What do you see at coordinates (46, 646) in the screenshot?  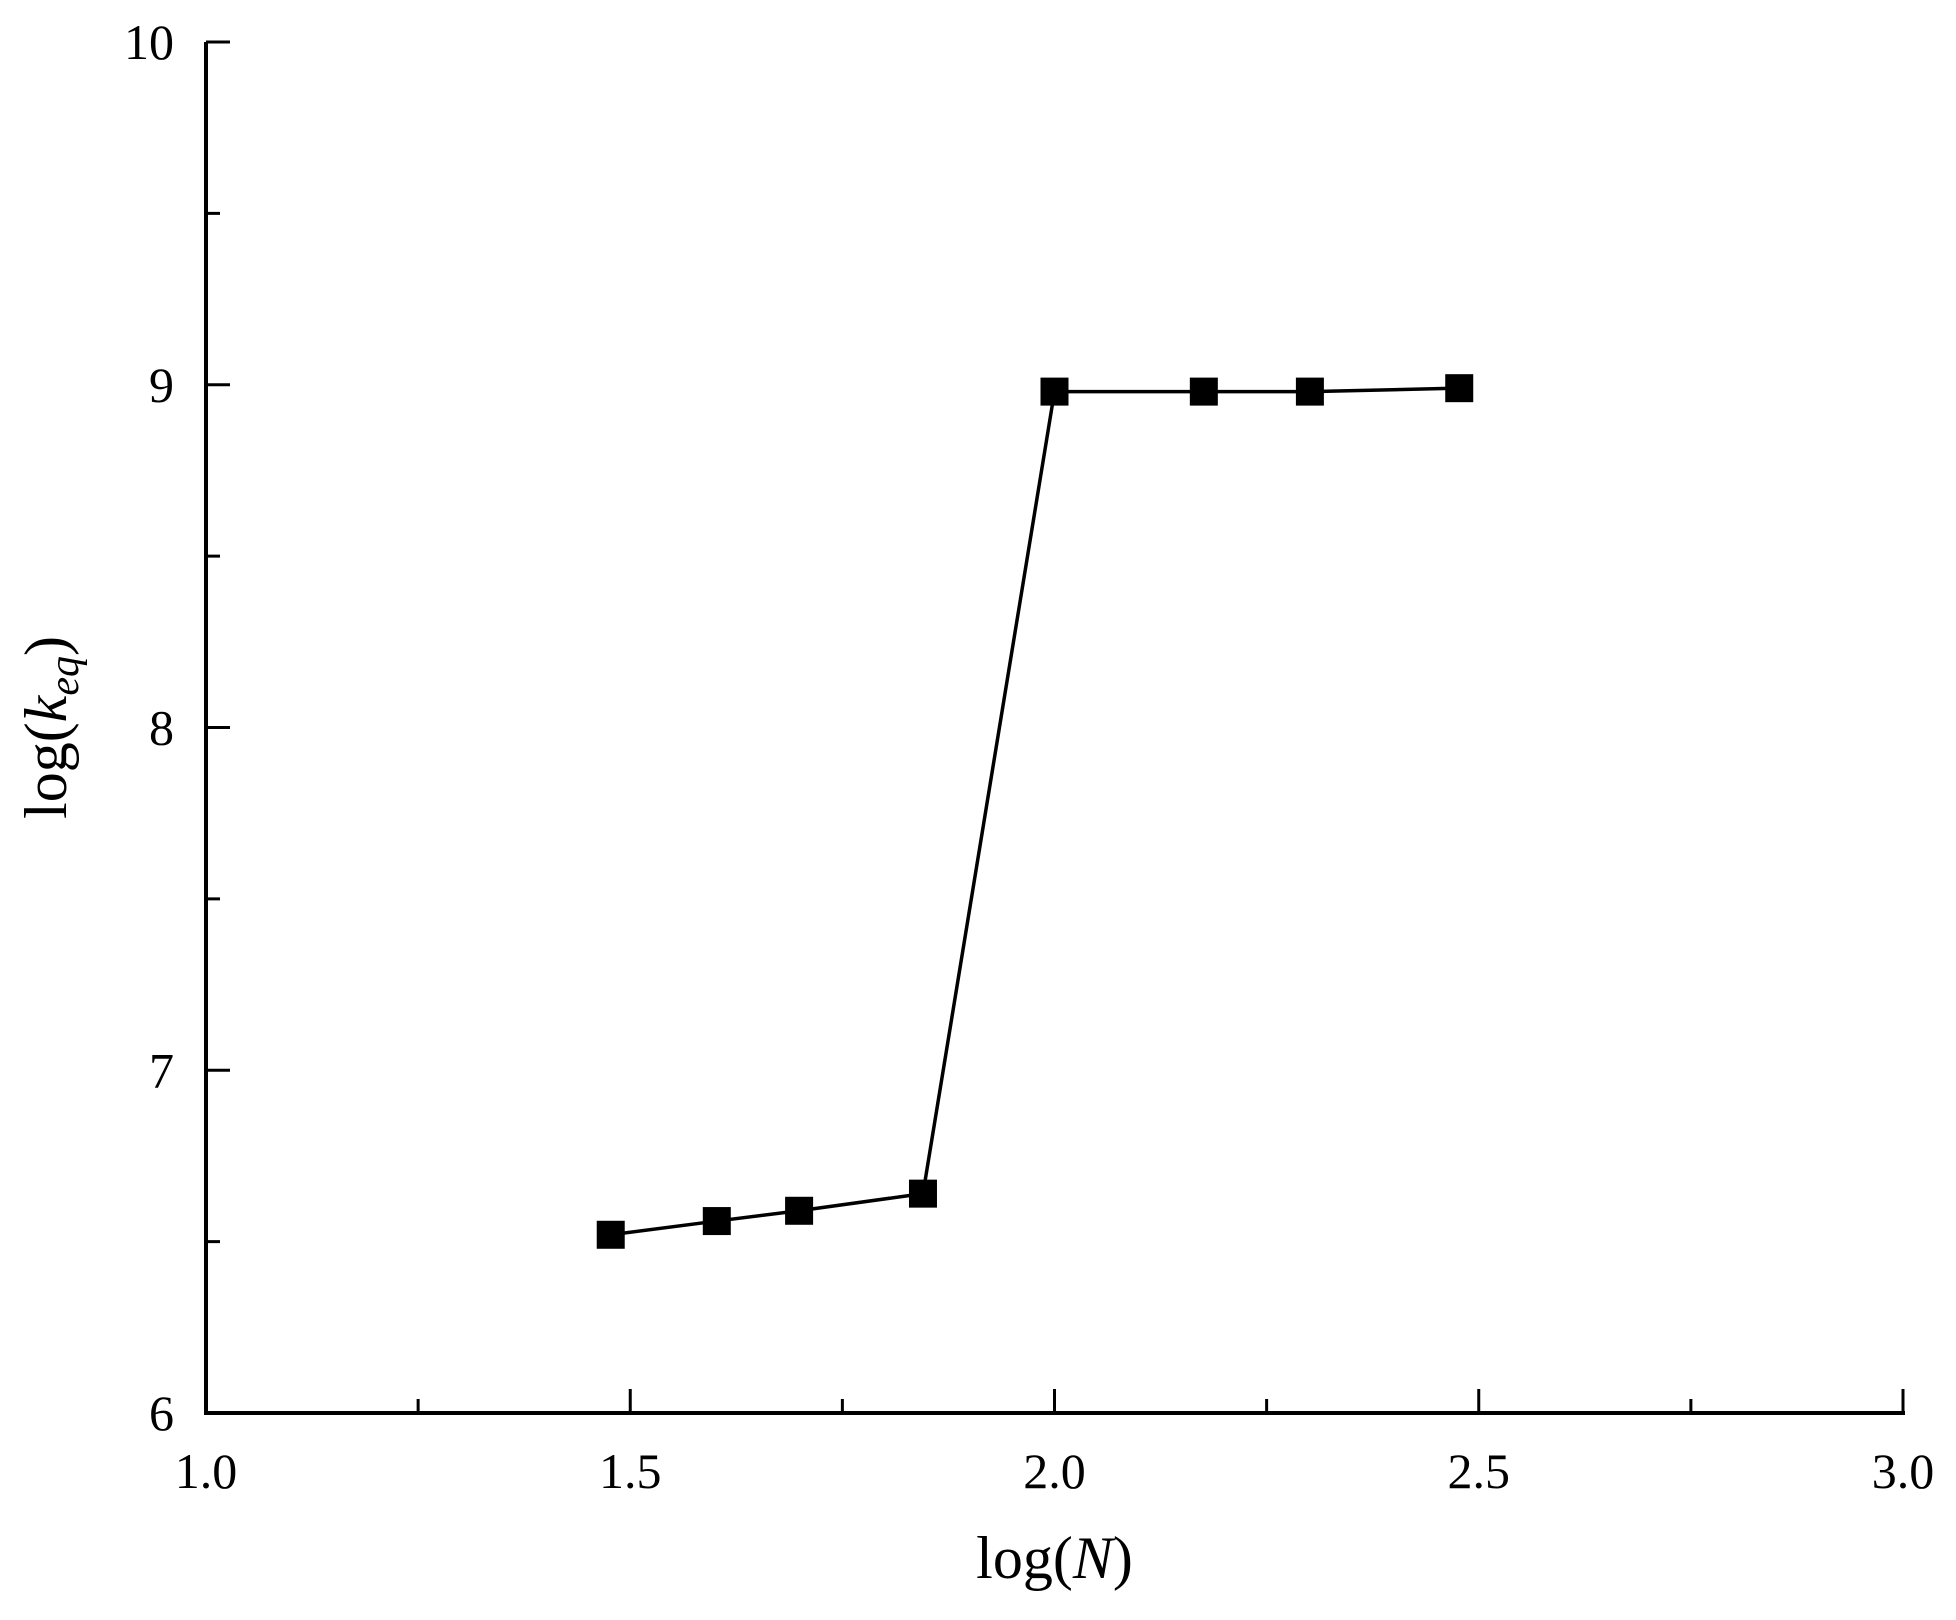 I see `y-axis-title-suffix: )` at bounding box center [46, 646].